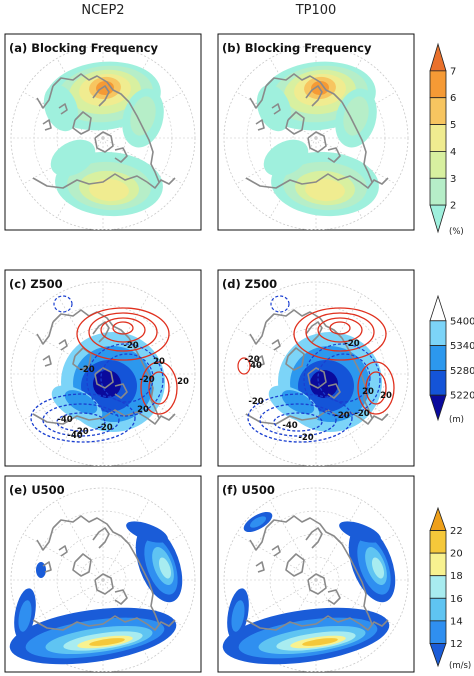 Image resolution: width=474 pixels, height=676 pixels. What do you see at coordinates (456, 420) in the screenshot?
I see `colorbar-unit: (m)` at bounding box center [456, 420].